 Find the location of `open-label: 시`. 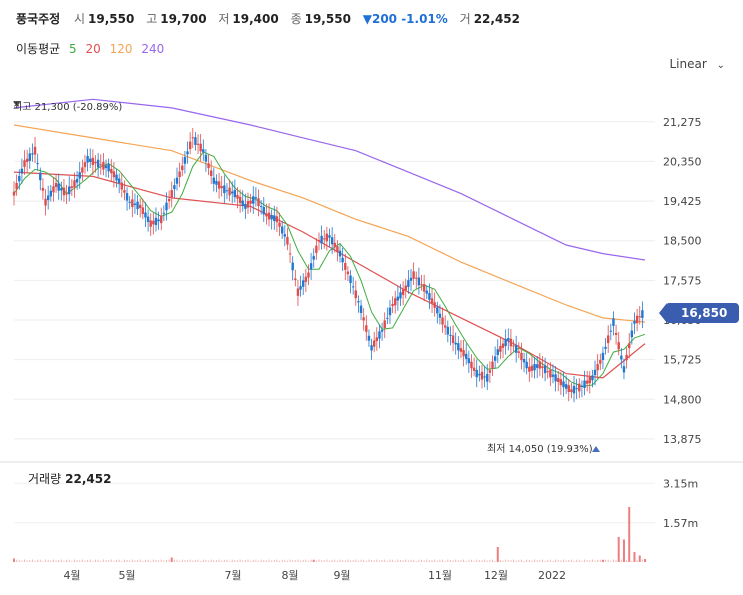

open-label: 시 is located at coordinates (80, 19).